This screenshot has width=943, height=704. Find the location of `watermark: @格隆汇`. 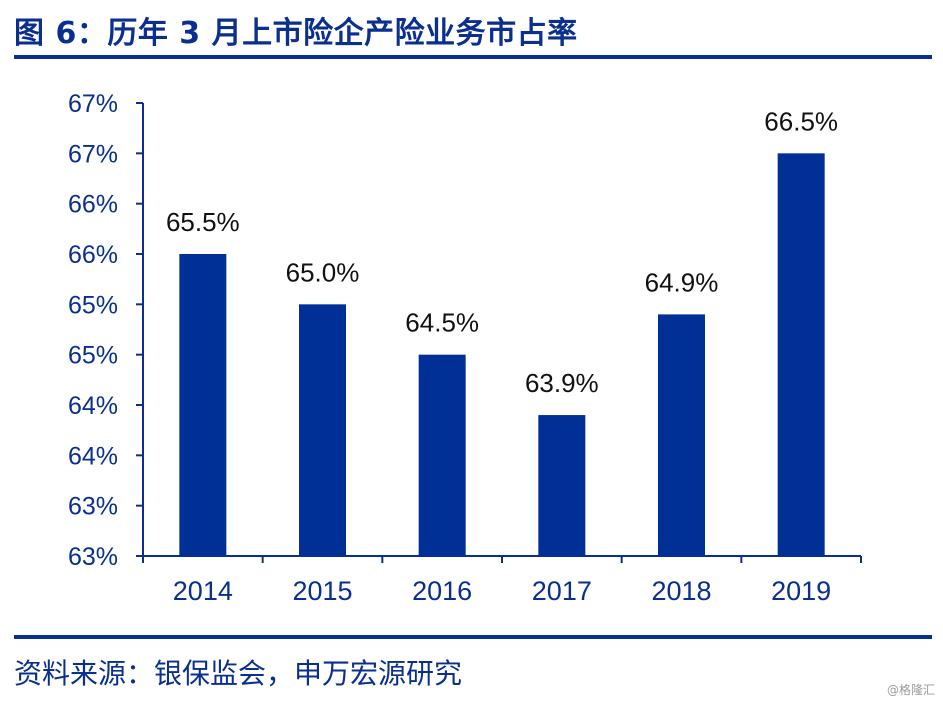

watermark: @格隆汇 is located at coordinates (910, 690).